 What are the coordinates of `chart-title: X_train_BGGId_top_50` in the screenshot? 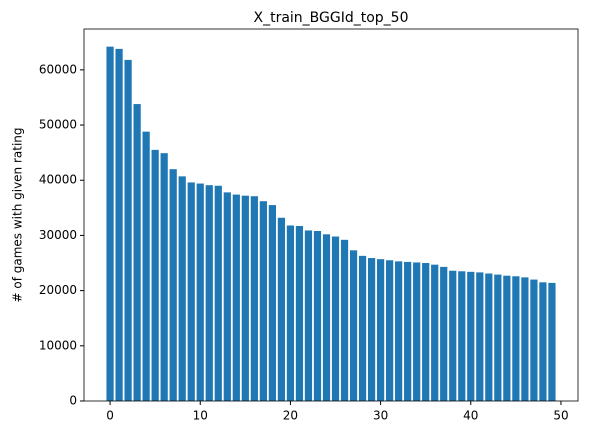 It's located at (330, 18).